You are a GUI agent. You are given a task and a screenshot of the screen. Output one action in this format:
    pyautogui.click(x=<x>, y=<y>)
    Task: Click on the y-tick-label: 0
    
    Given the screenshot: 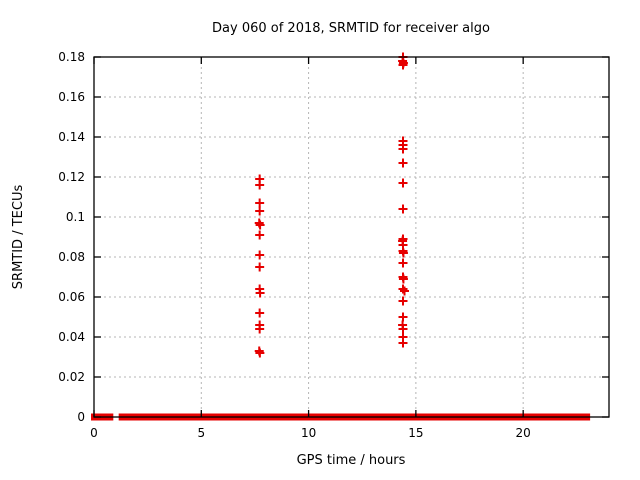 What is the action you would take?
    pyautogui.click(x=81, y=417)
    